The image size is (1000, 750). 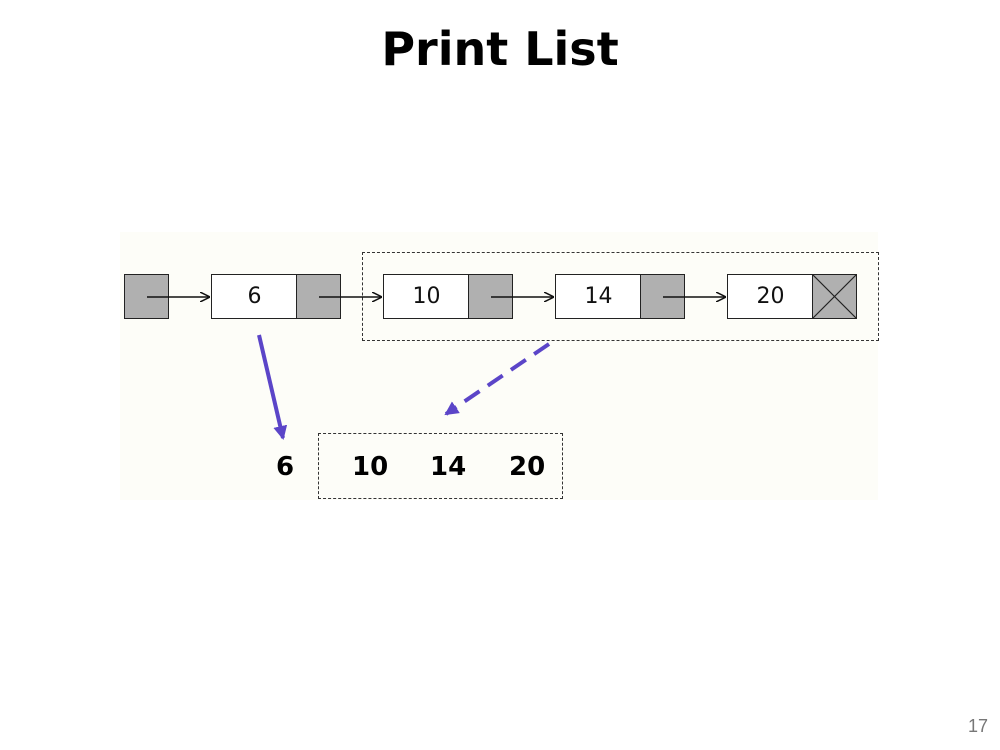 What do you see at coordinates (977, 726) in the screenshot?
I see `page-number: 17` at bounding box center [977, 726].